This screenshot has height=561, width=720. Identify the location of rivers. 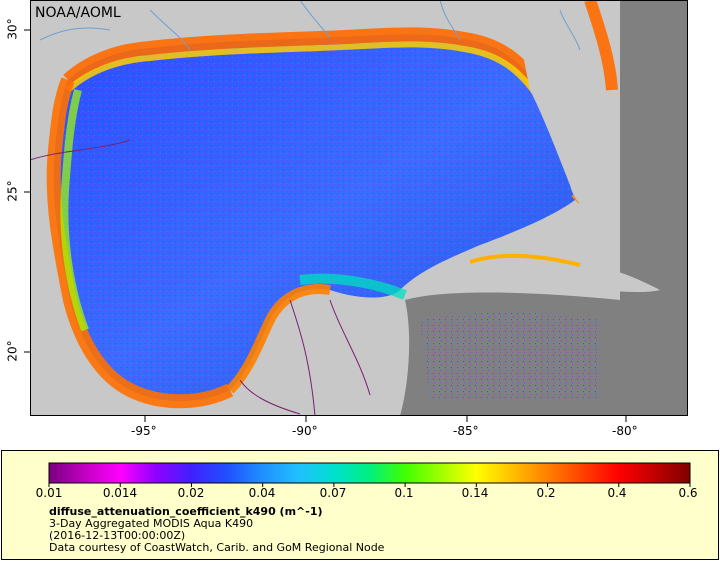
(310, 25).